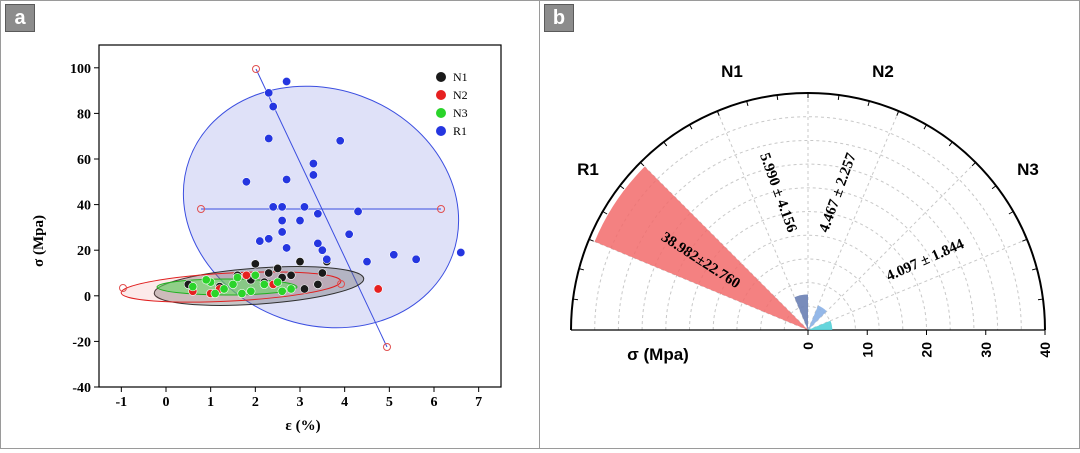 This screenshot has height=453, width=1080. Describe the element at coordinates (441, 131) in the screenshot. I see `legend-marker-r1` at that location.